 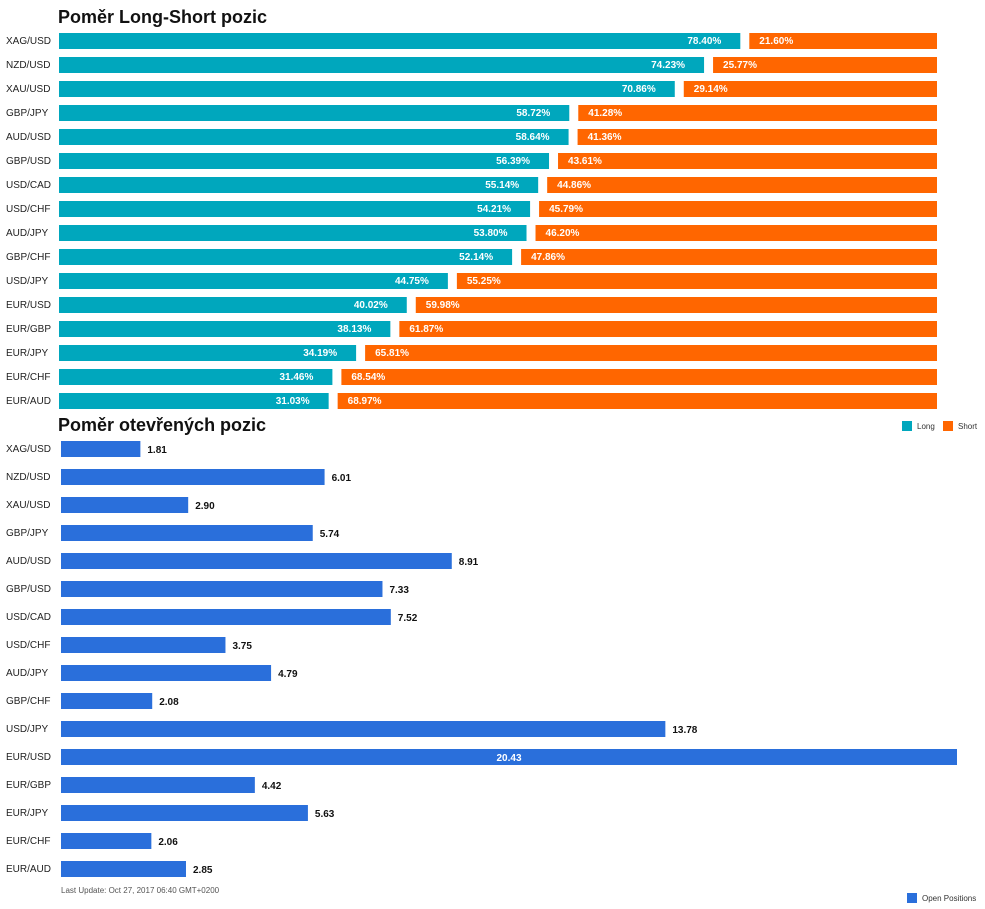 What do you see at coordinates (684, 730) in the screenshot?
I see `open-positions-value-usd-jpy: 13.78` at bounding box center [684, 730].